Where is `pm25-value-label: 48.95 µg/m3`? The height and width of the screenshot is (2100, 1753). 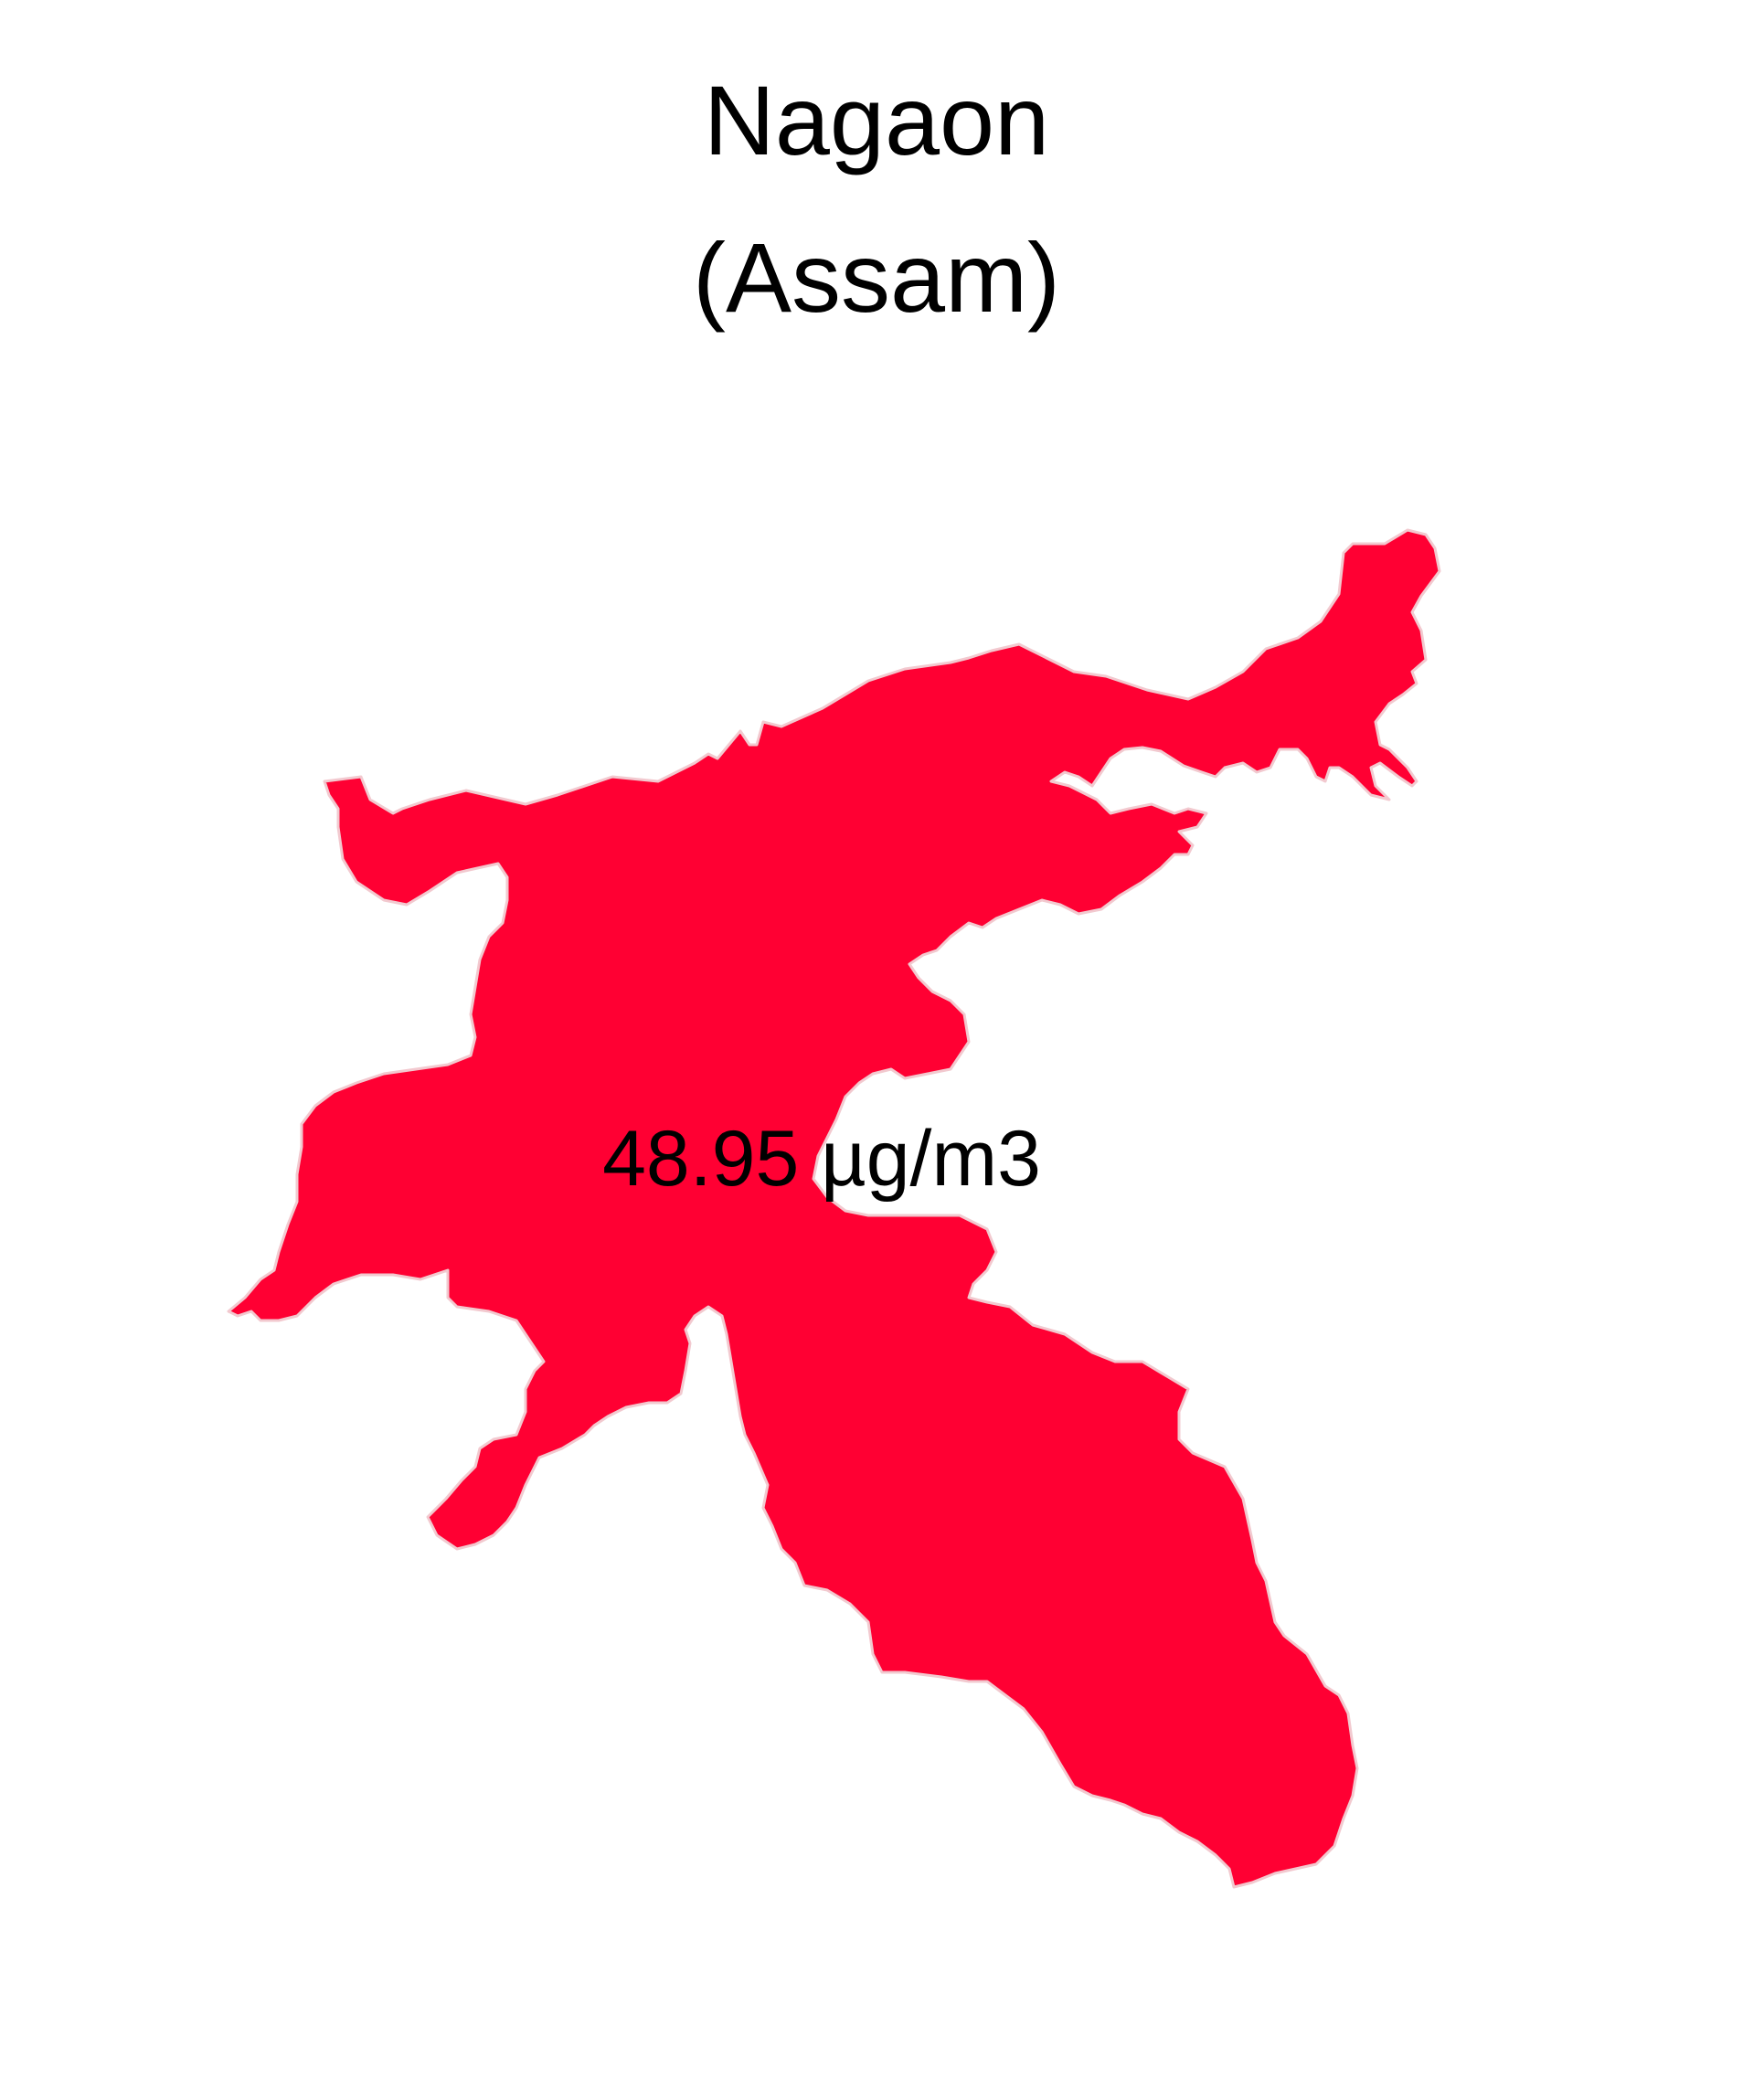
pm25-value-label: 48.95 µg/m3 is located at coordinates (821, 1159).